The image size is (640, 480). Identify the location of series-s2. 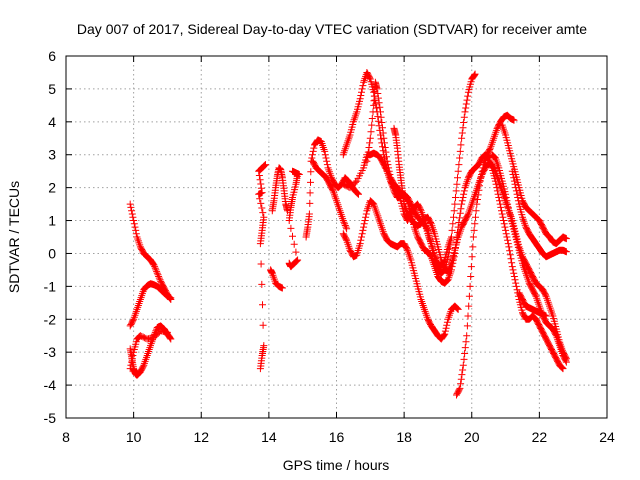
(150, 305).